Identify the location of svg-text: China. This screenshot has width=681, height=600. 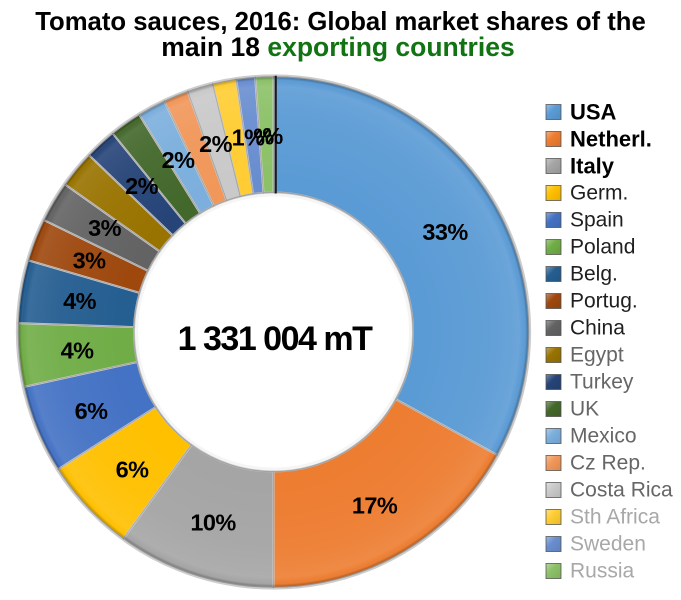
(597, 328).